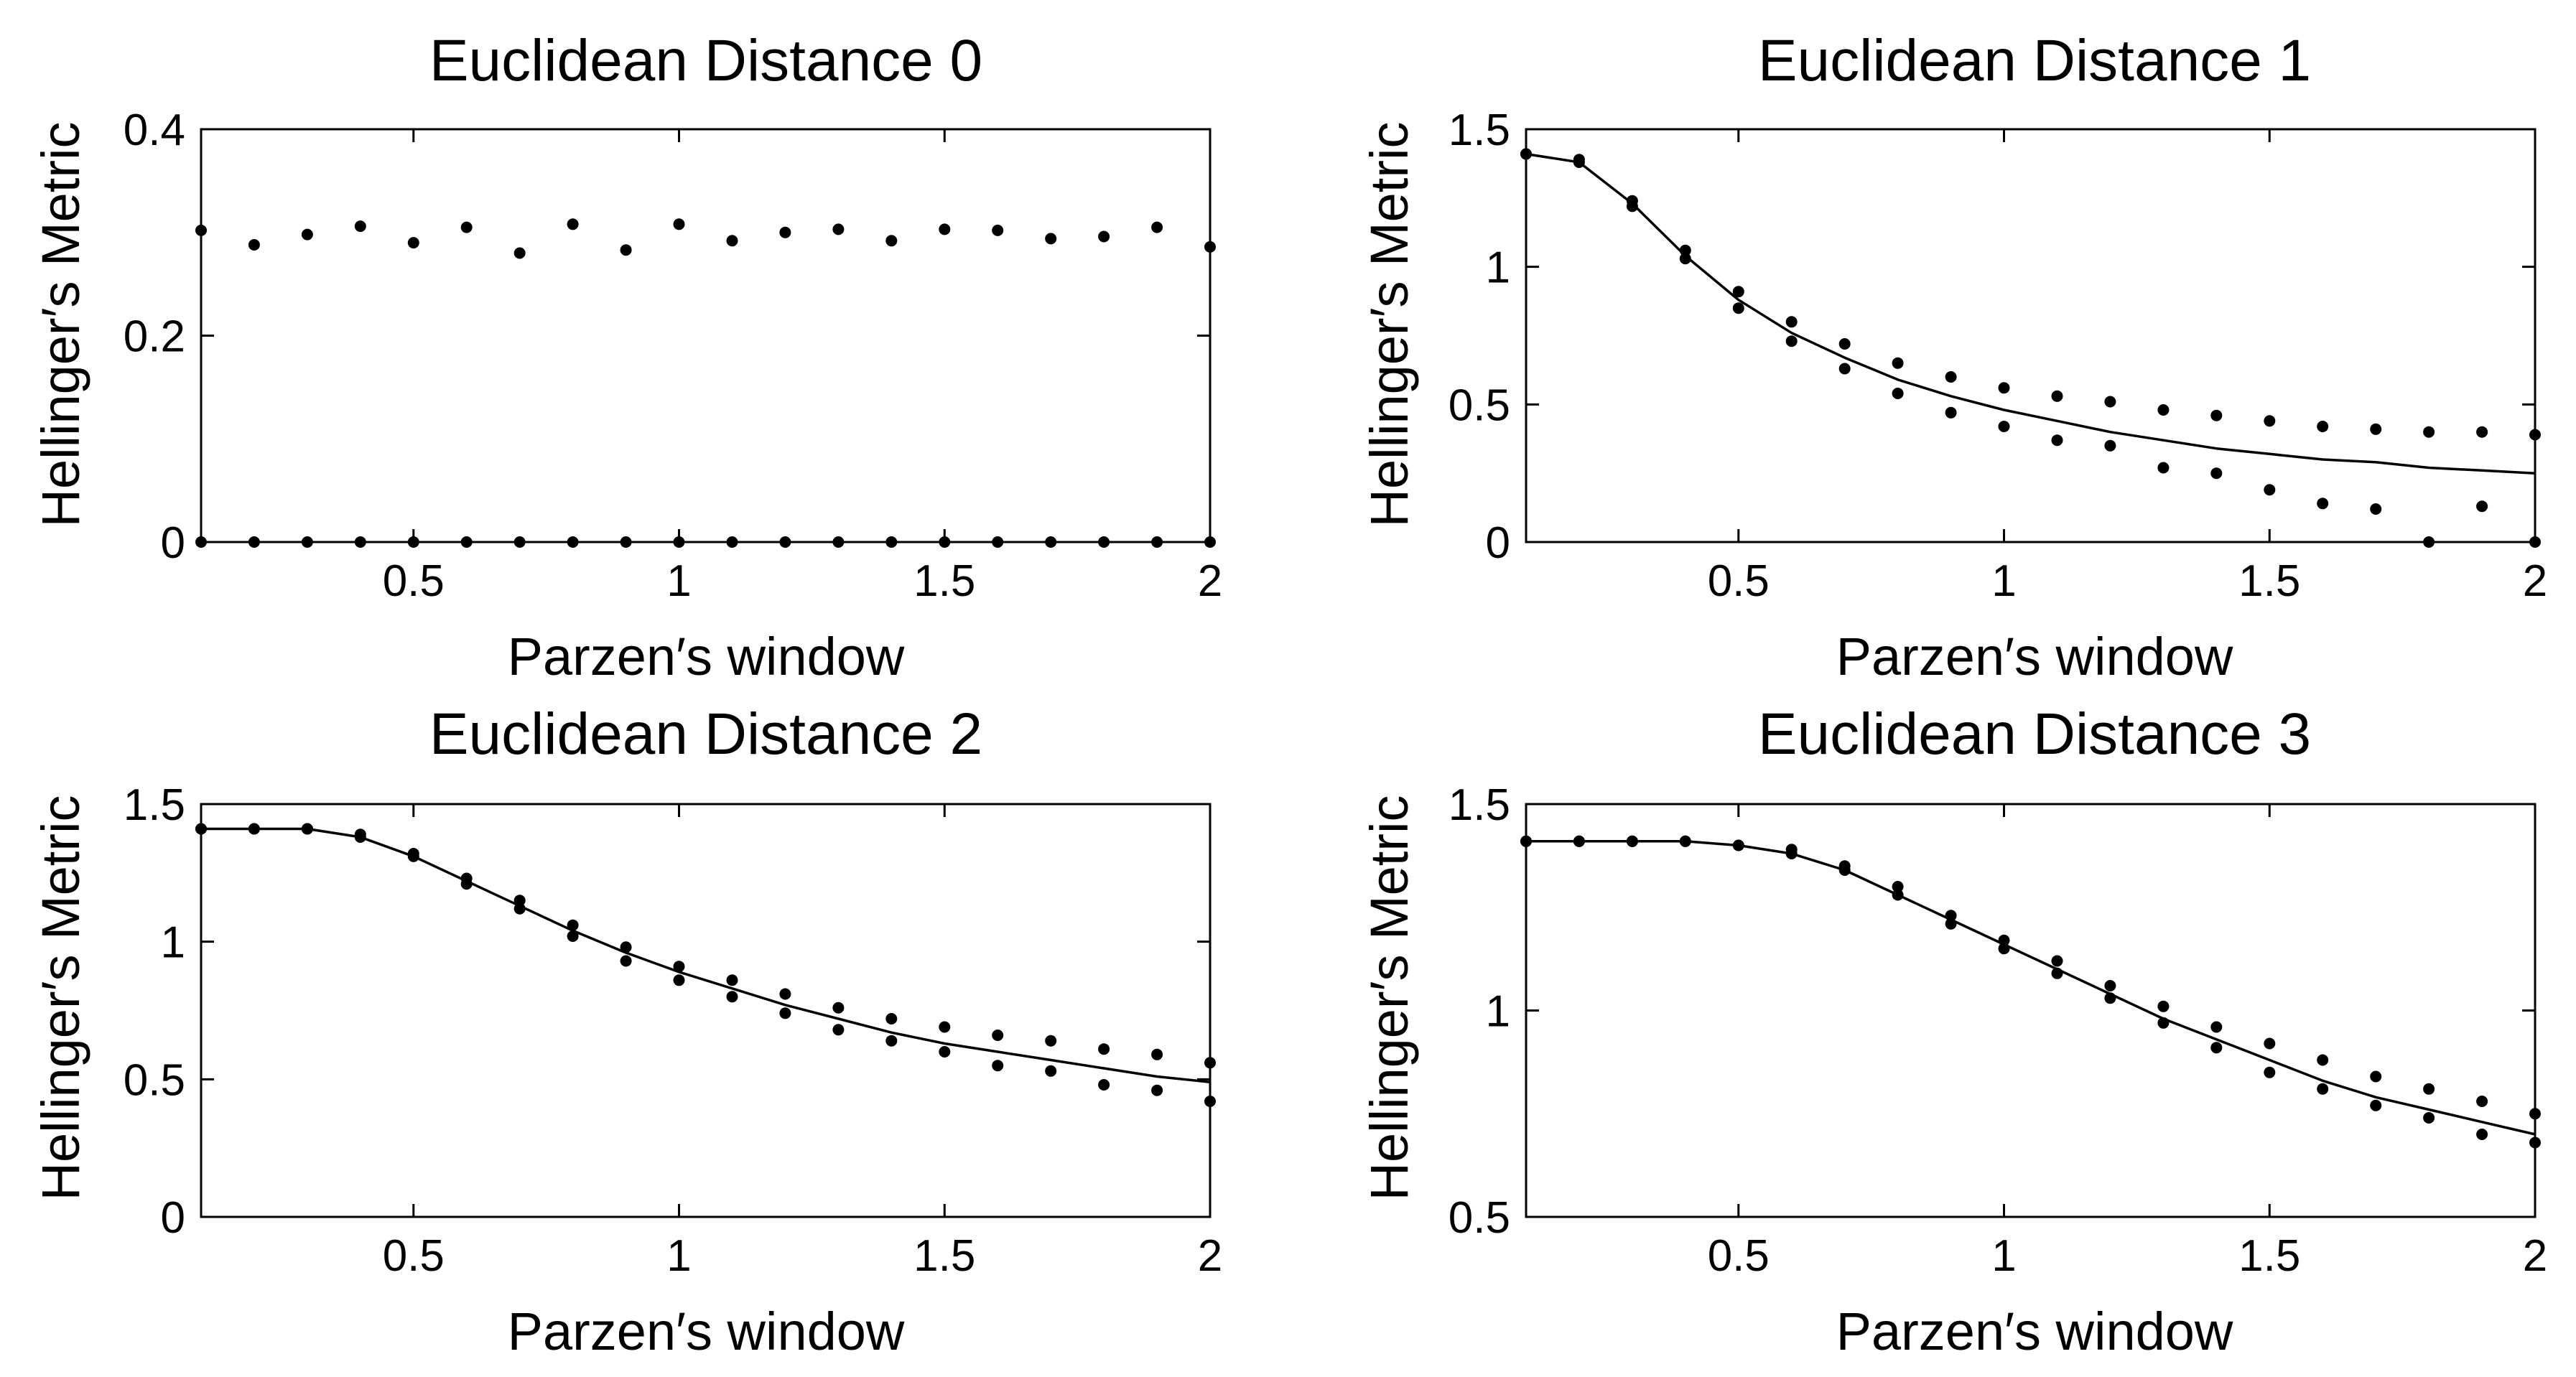 This screenshot has height=1377, width=2576. Describe the element at coordinates (154, 337) in the screenshot. I see `y-tick-label: 0.2` at that location.